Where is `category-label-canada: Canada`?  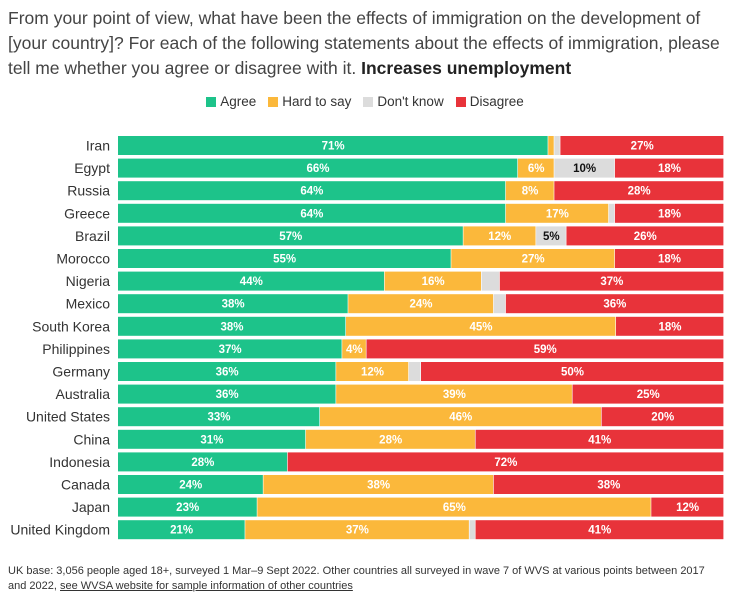
category-label-canada: Canada is located at coordinates (85, 485).